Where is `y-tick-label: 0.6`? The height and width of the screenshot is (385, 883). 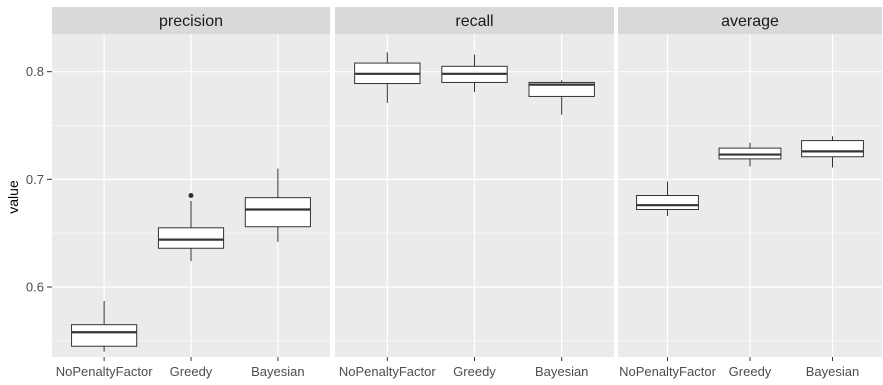 y-tick-label: 0.6 is located at coordinates (35, 287).